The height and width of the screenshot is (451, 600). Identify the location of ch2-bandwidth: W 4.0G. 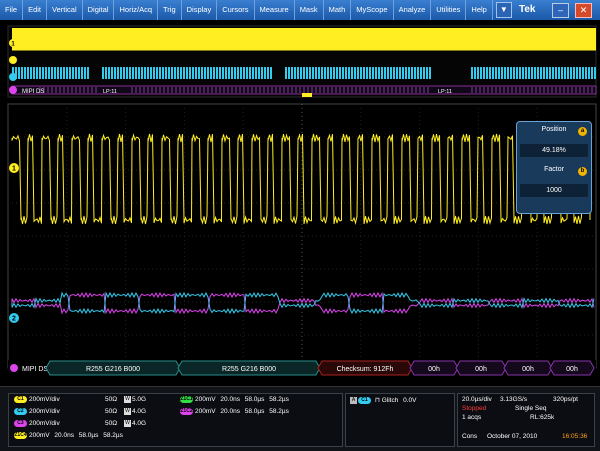
(135, 412).